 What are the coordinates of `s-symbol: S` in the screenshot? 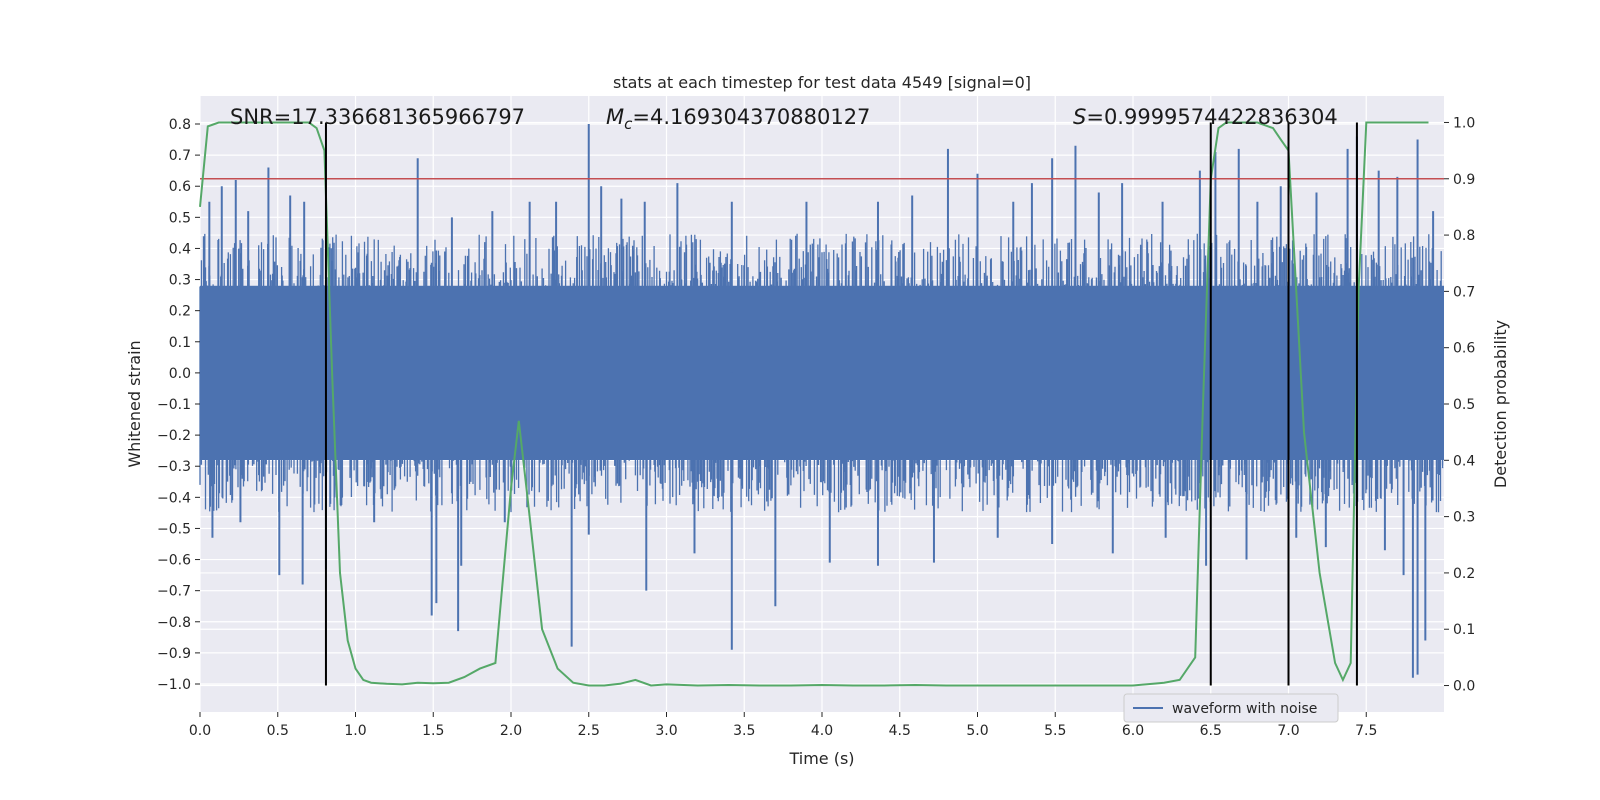 It's located at (1079, 117).